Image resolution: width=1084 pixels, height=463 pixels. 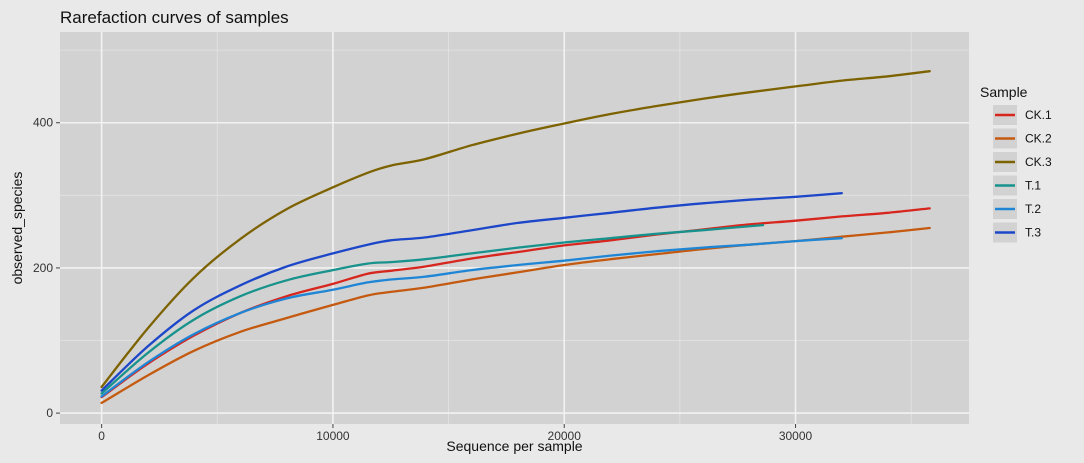 I want to click on legend-label: CK.3, so click(x=1038, y=162).